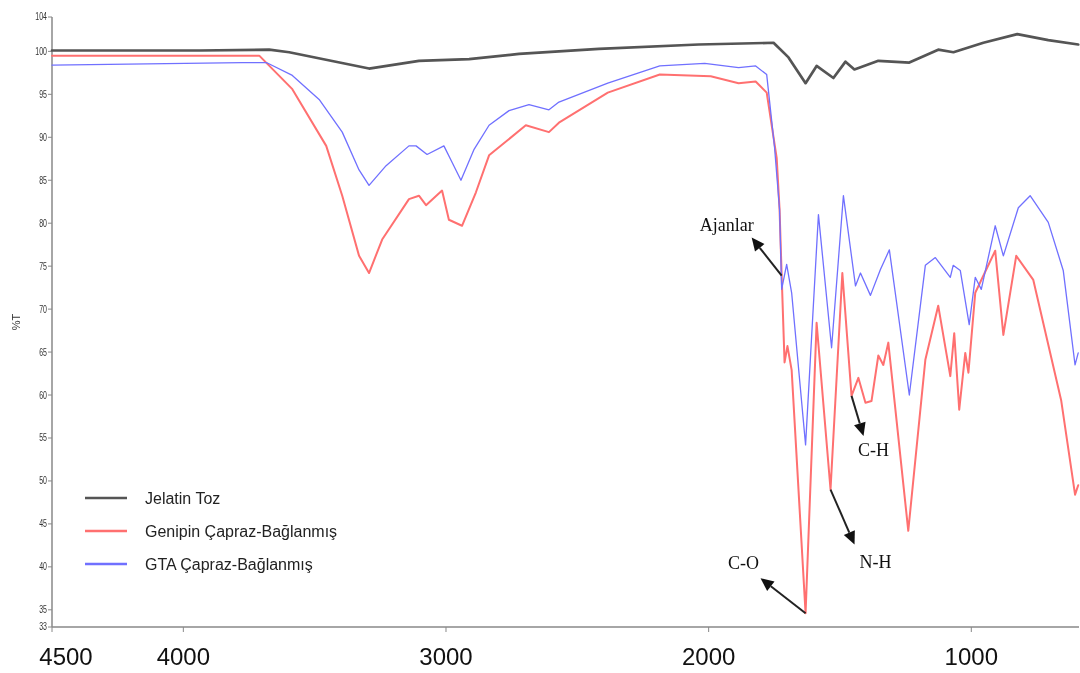 The width and height of the screenshot is (1080, 673). I want to click on x-tick-label: 2000, so click(708, 656).